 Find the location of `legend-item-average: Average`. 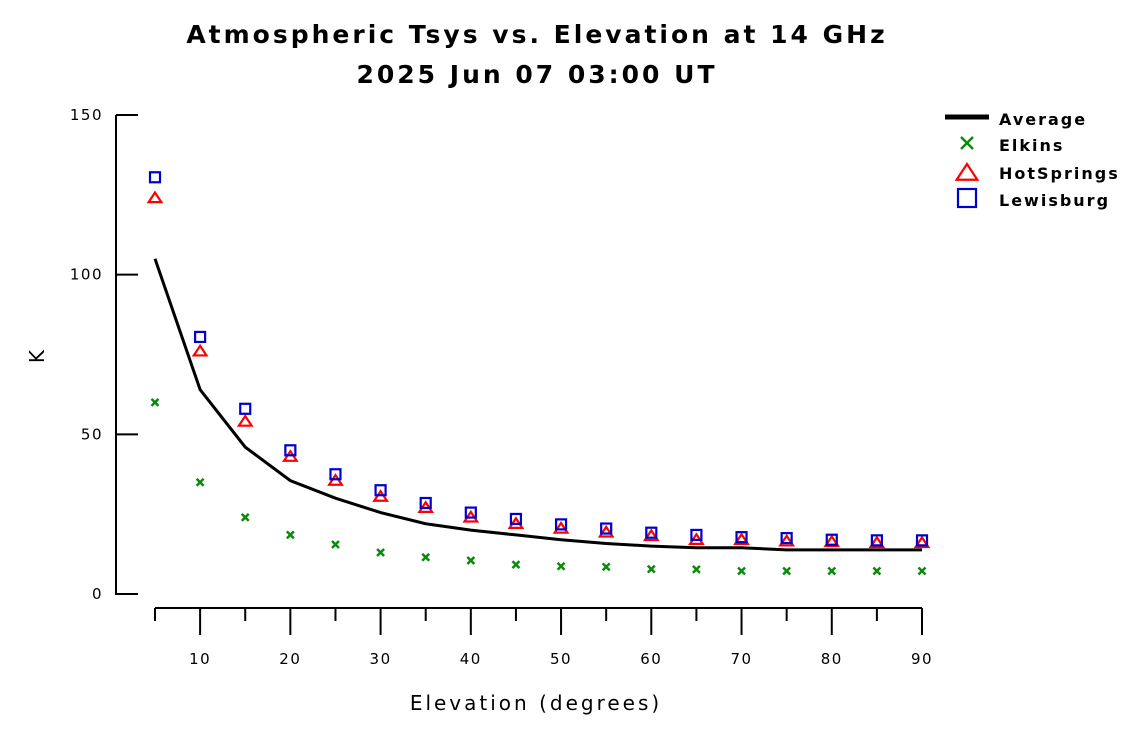

legend-item-average: Average is located at coordinates (1016, 119).